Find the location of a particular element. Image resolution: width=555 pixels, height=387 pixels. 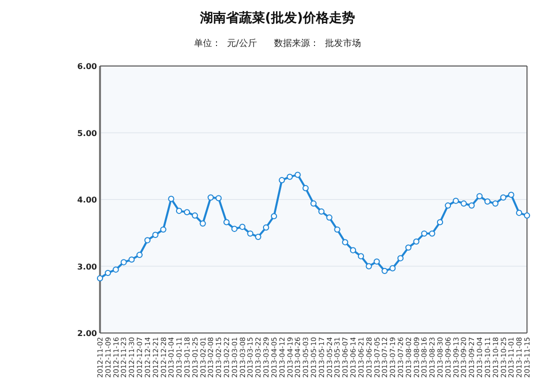

y-tick-label: 4.00 is located at coordinates (87, 200).